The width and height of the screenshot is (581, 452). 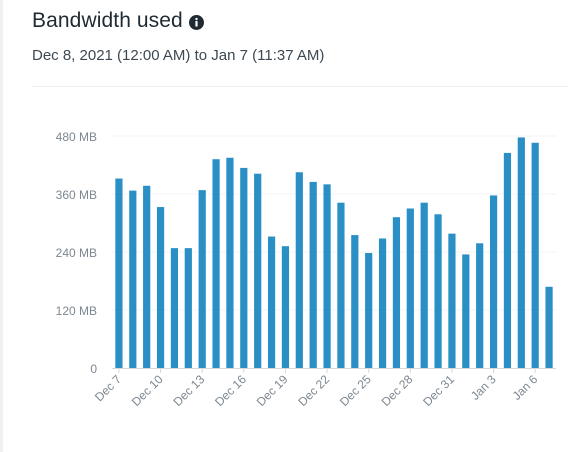 What do you see at coordinates (76, 253) in the screenshot?
I see `y-tick-label: 240 MB` at bounding box center [76, 253].